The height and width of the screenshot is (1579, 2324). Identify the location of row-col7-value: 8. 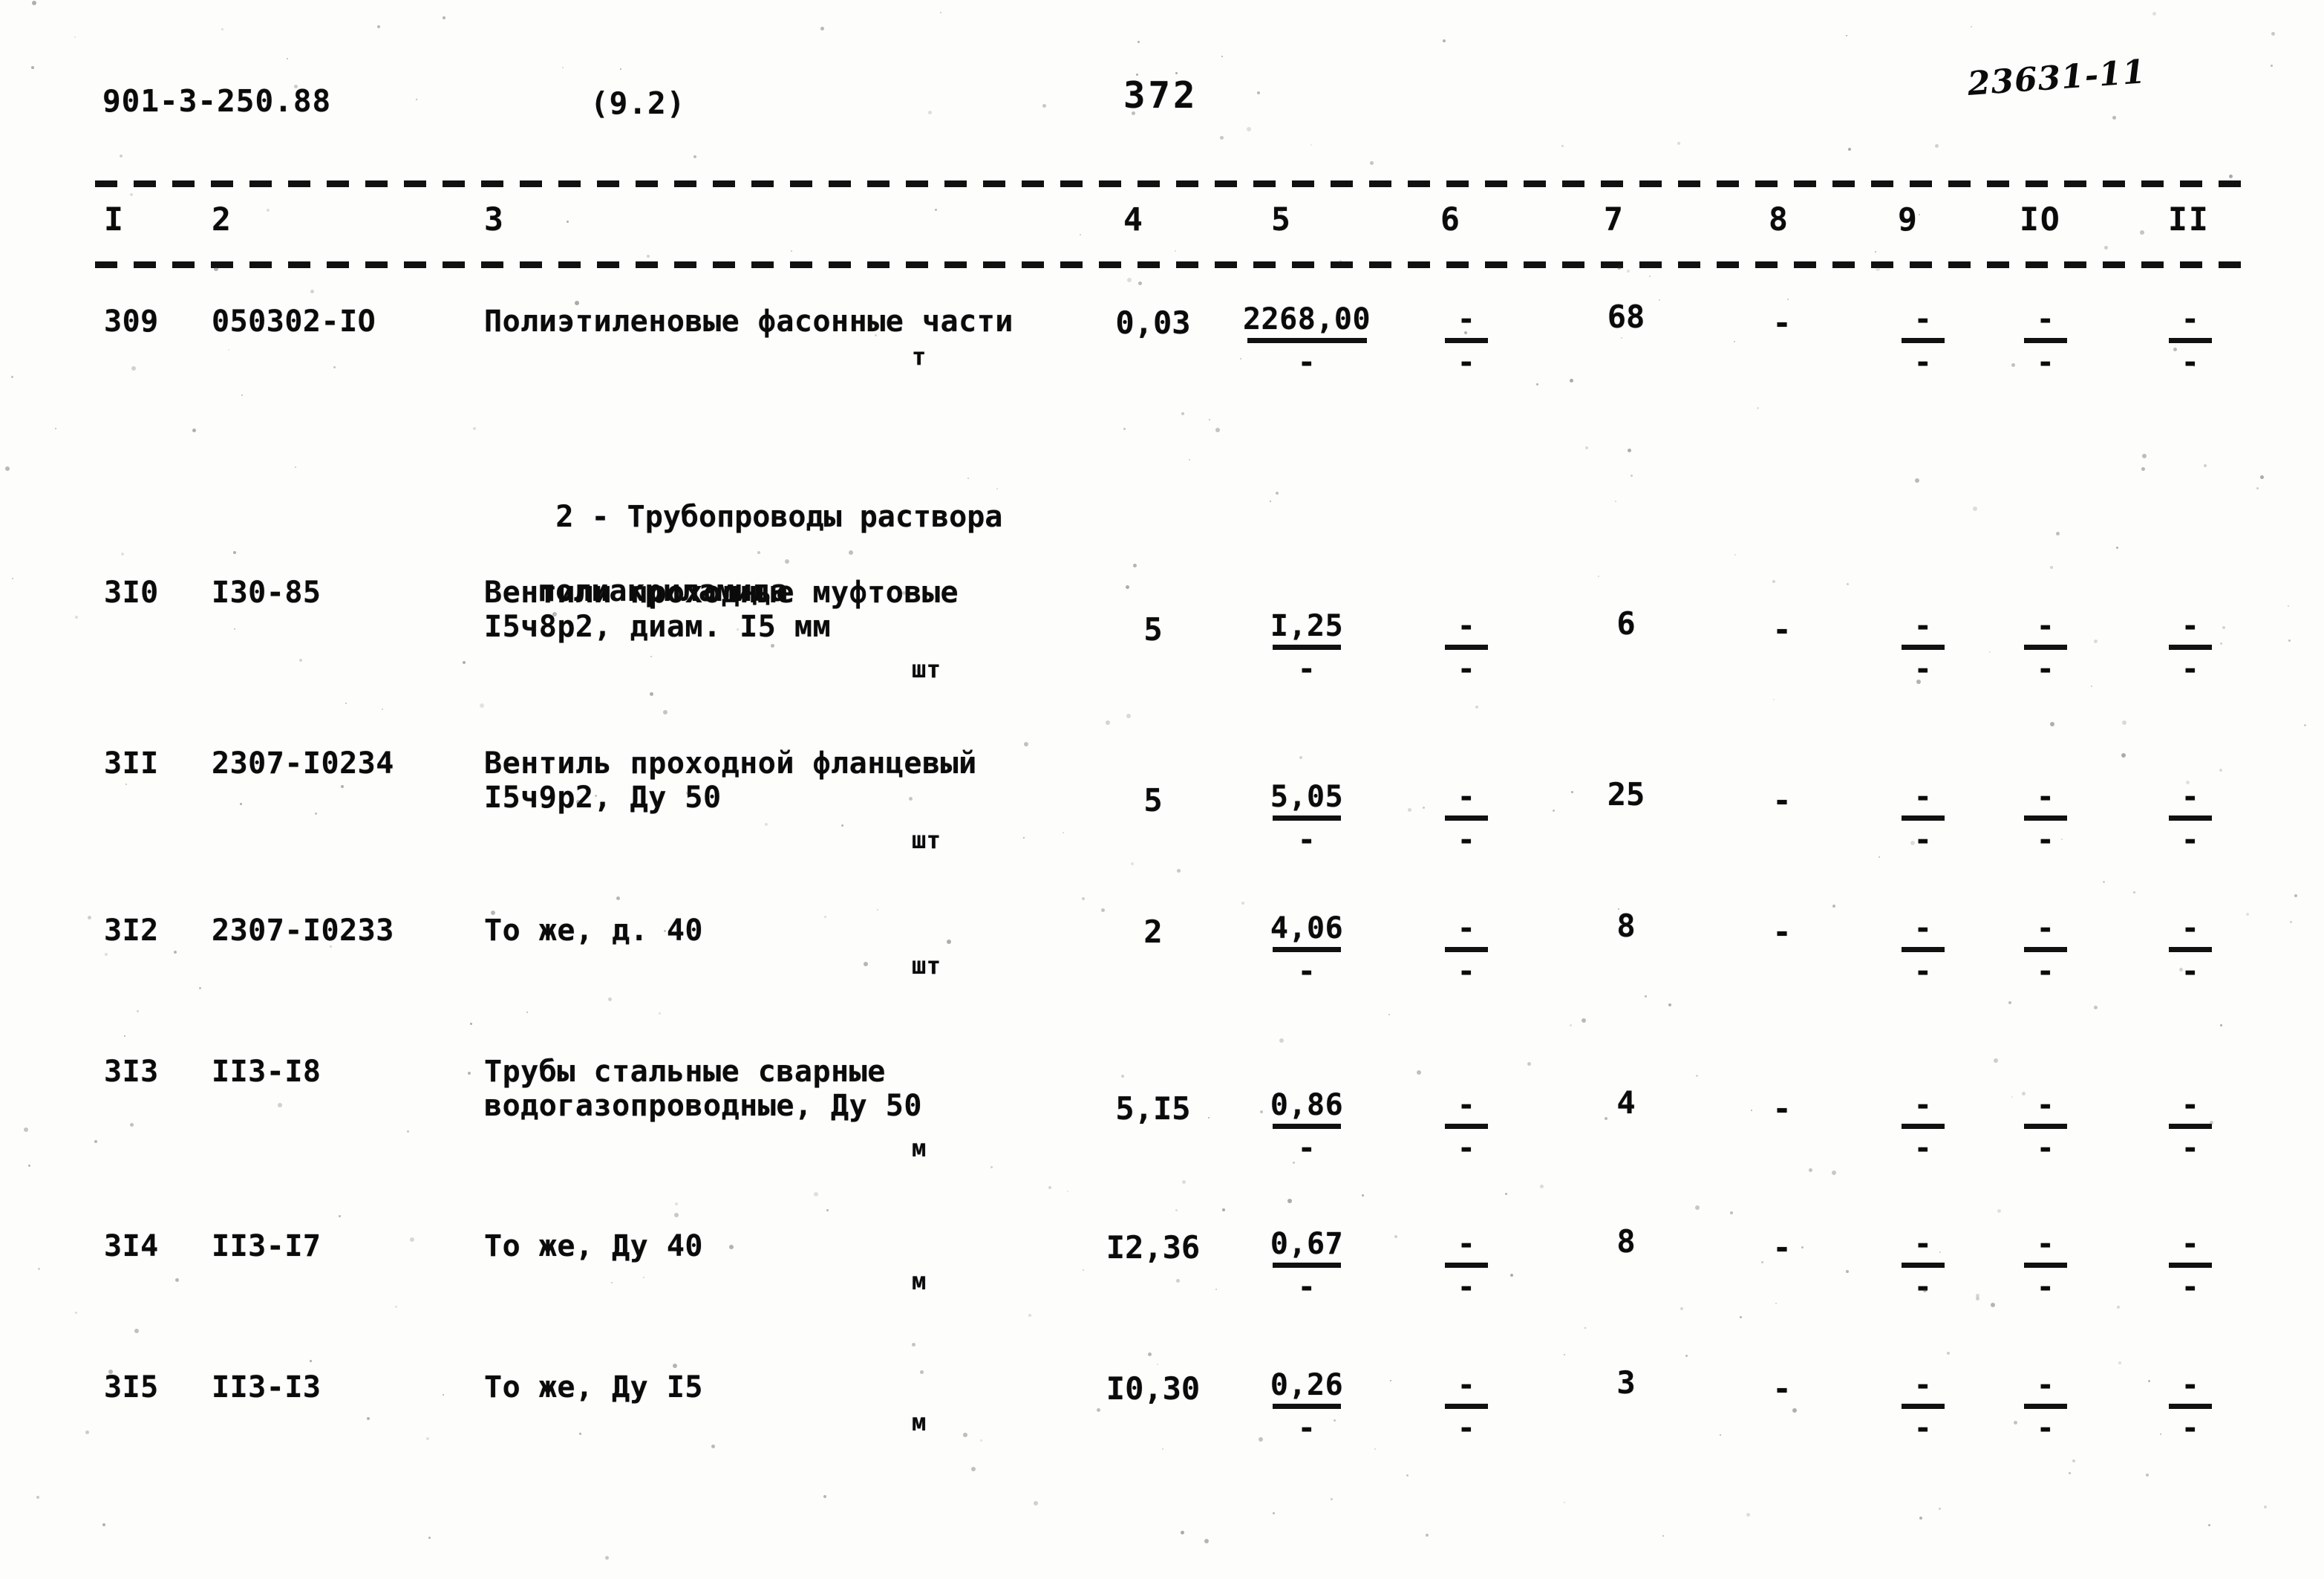
(1626, 926).